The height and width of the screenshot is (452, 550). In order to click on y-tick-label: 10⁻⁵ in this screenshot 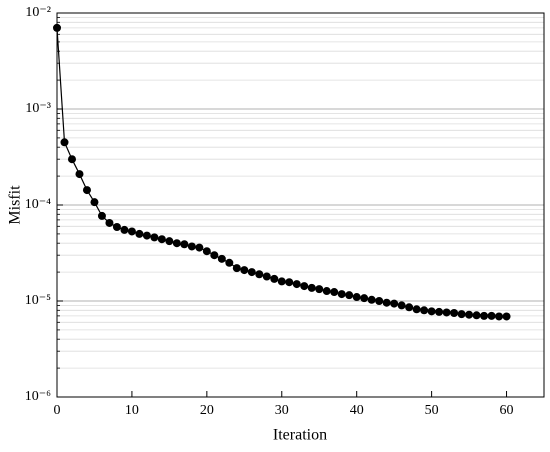, I will do `click(38, 300)`.